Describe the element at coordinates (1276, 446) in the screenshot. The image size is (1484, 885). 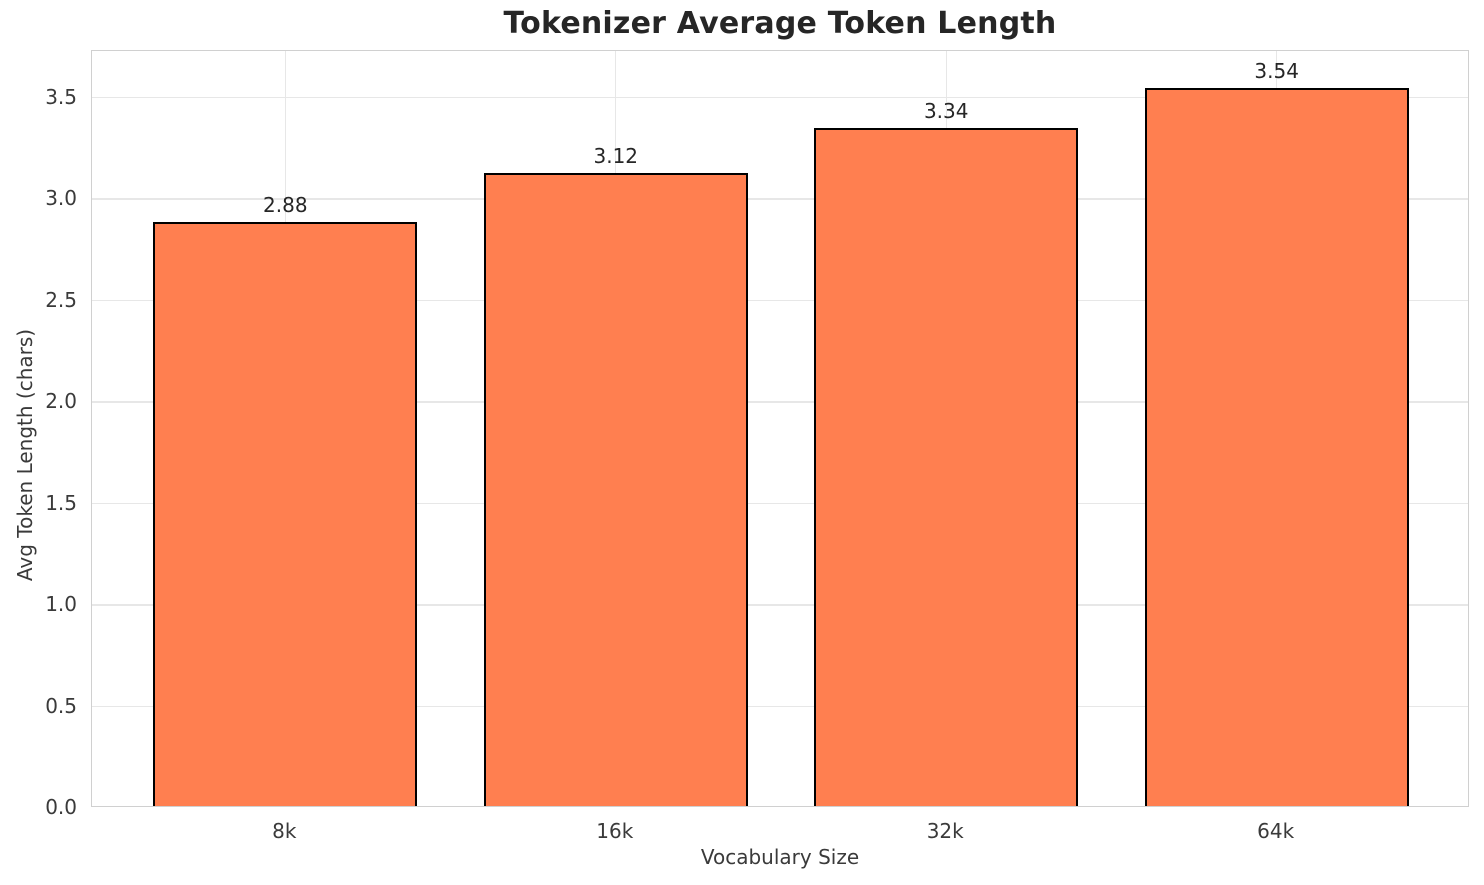
I see `bar-64k` at that location.